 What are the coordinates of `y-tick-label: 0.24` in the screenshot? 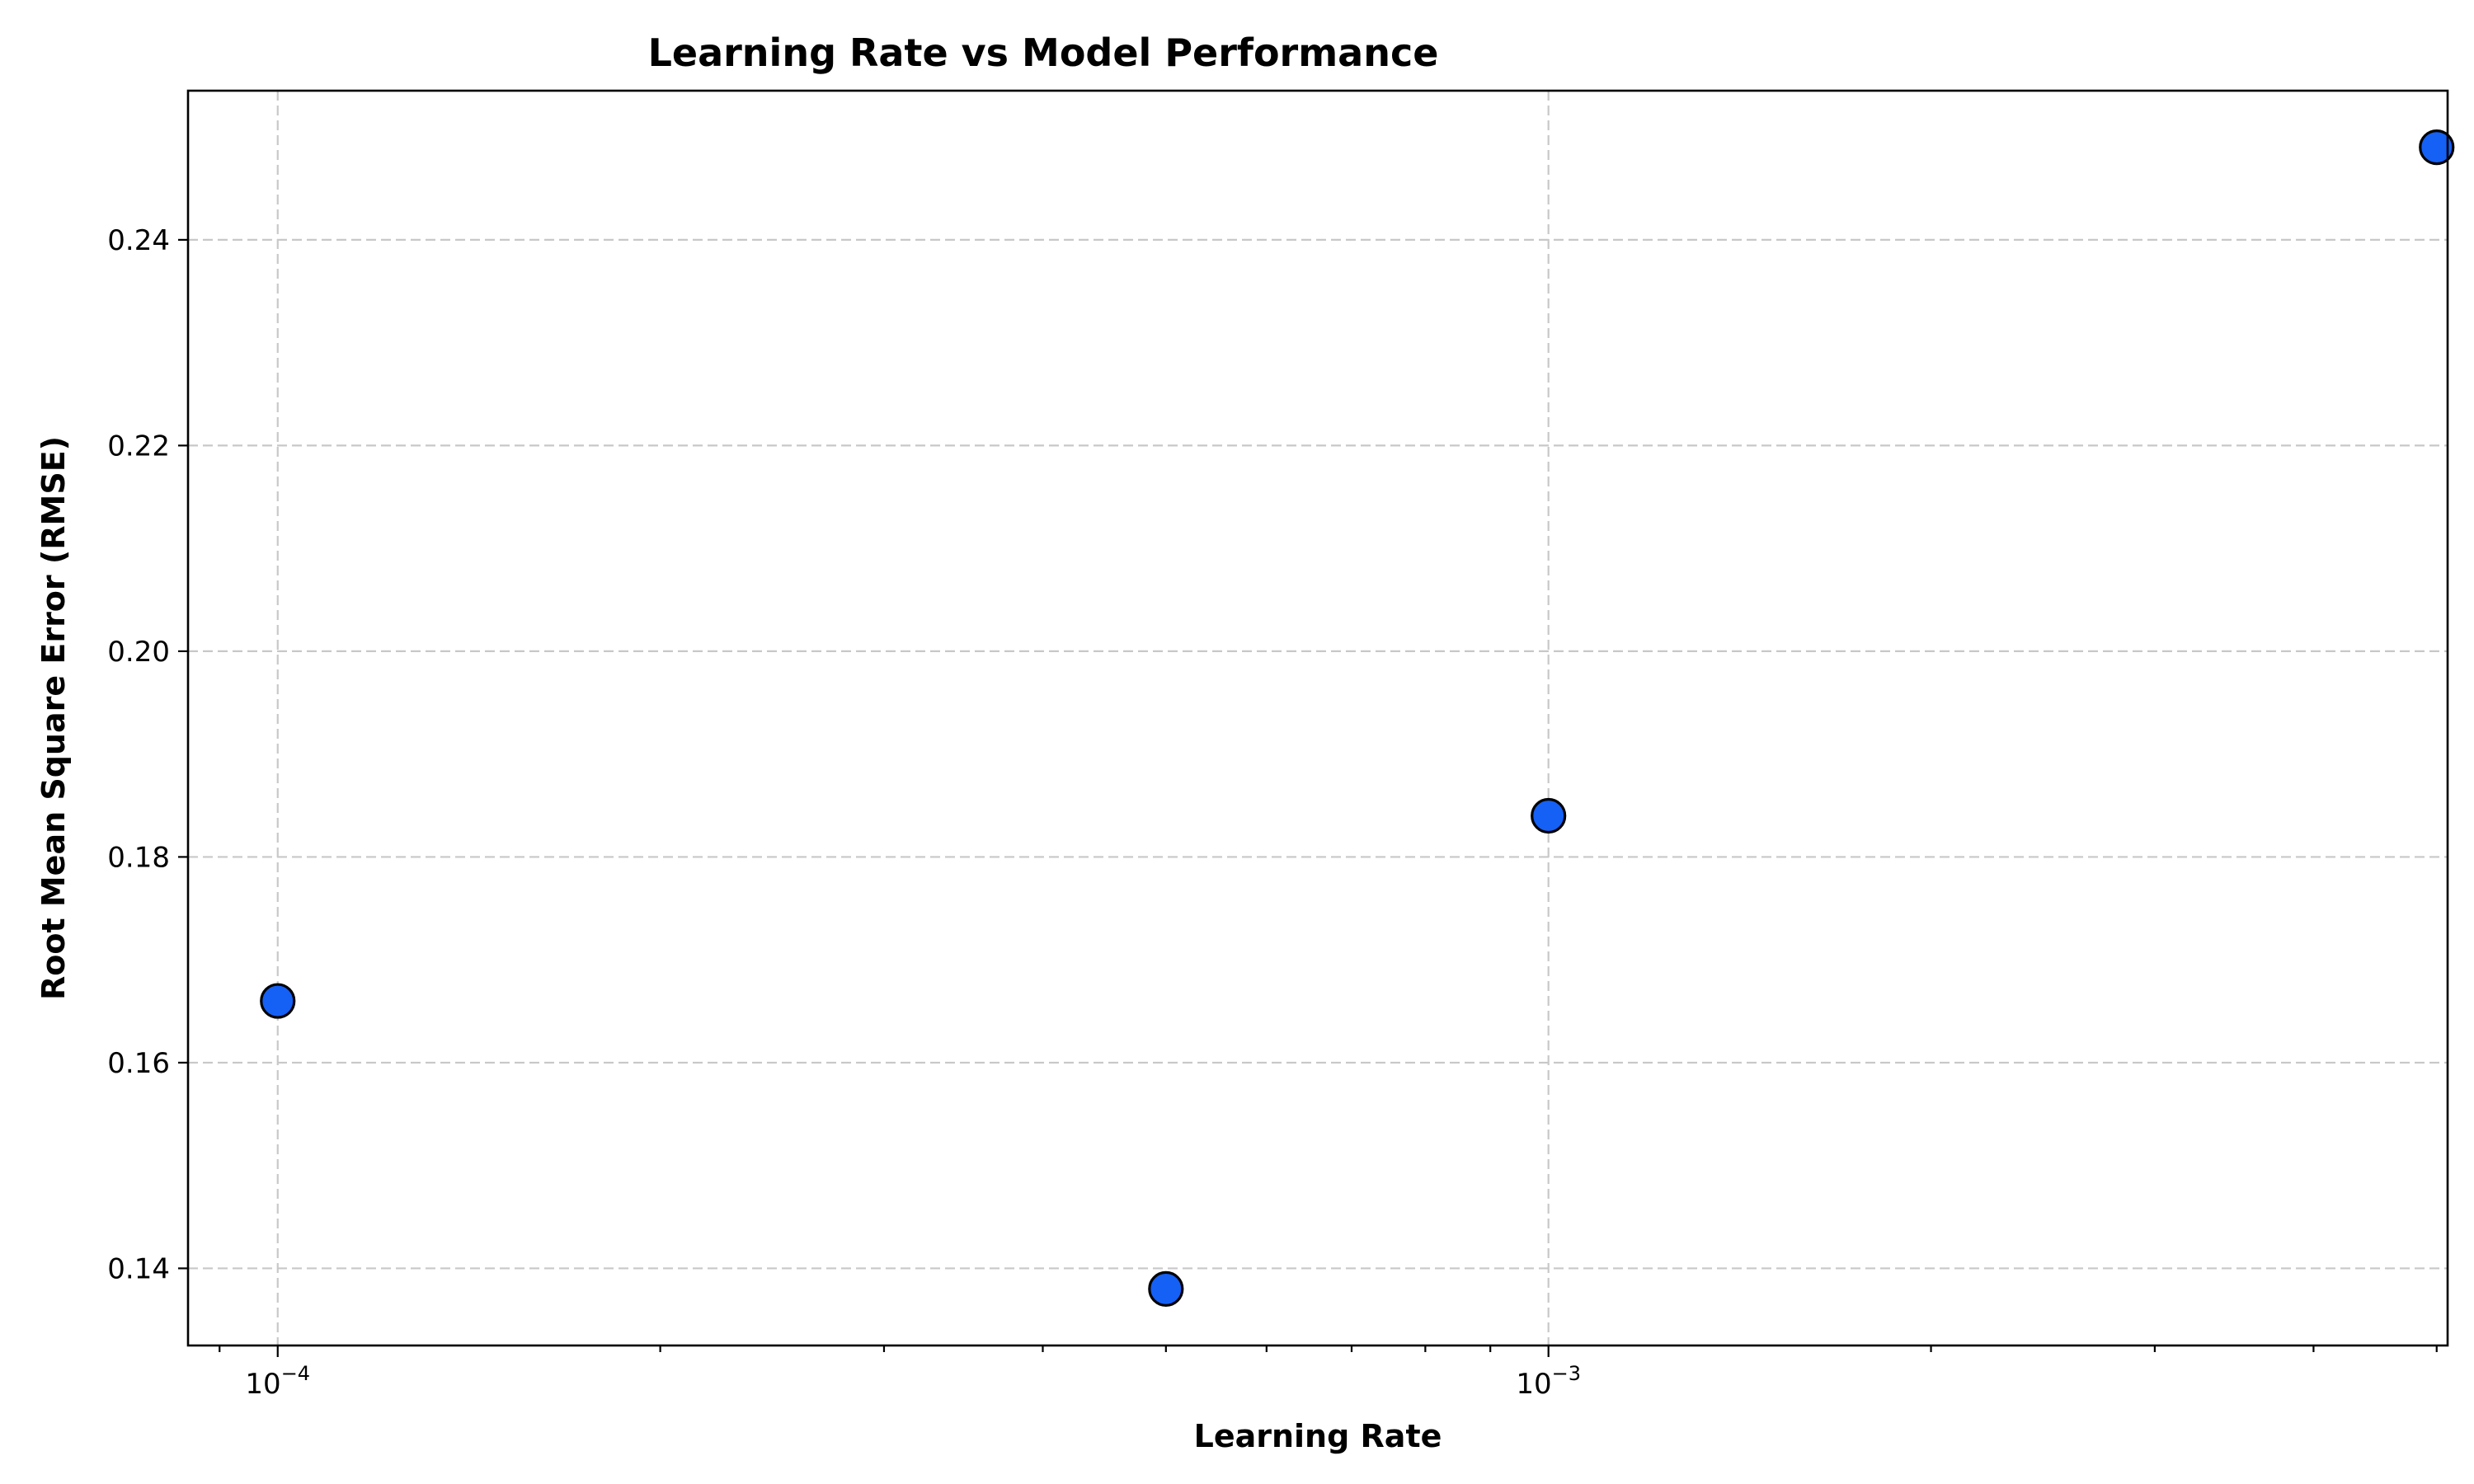 It's located at (138, 240).